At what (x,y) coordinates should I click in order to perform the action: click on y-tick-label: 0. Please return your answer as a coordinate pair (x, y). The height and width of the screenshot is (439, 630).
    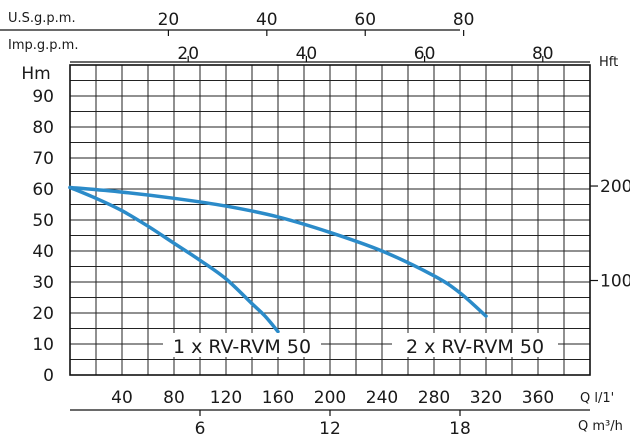
    Looking at the image, I should click on (48, 376).